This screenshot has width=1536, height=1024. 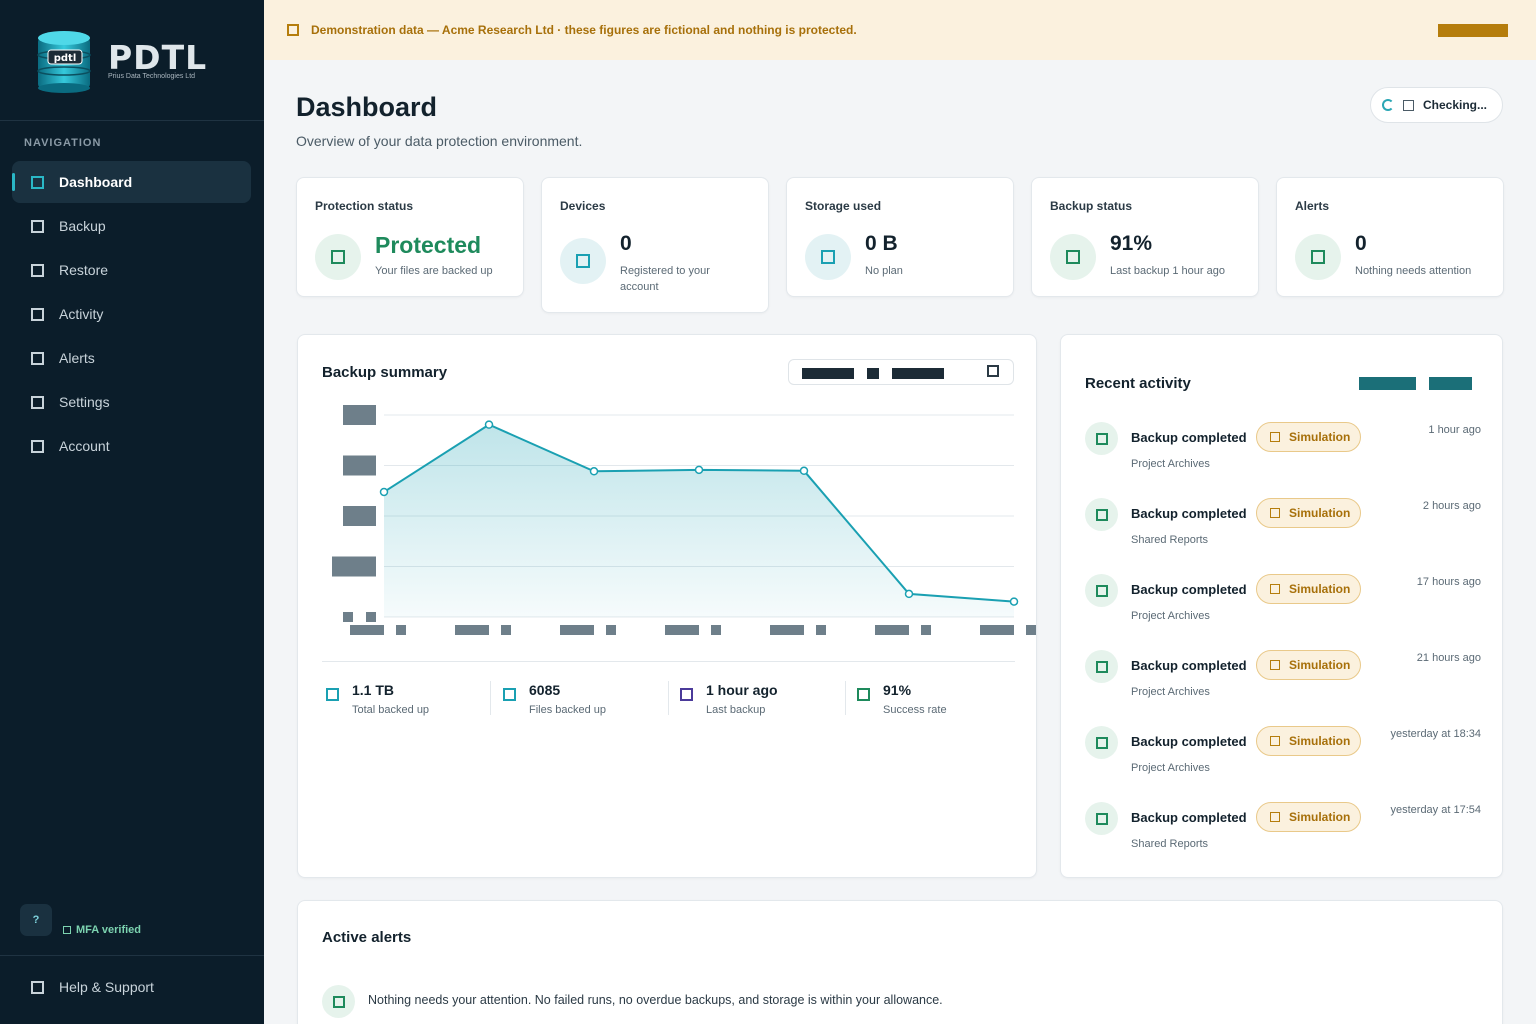 I want to click on activity-view-all-button, so click(x=1450, y=383).